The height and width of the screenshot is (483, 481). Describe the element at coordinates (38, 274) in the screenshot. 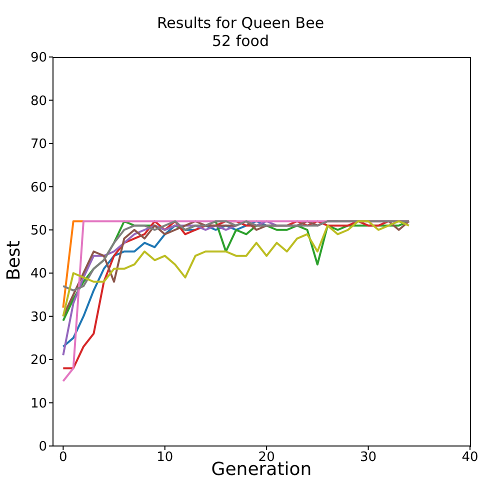

I see `y-tick-label: 40` at that location.